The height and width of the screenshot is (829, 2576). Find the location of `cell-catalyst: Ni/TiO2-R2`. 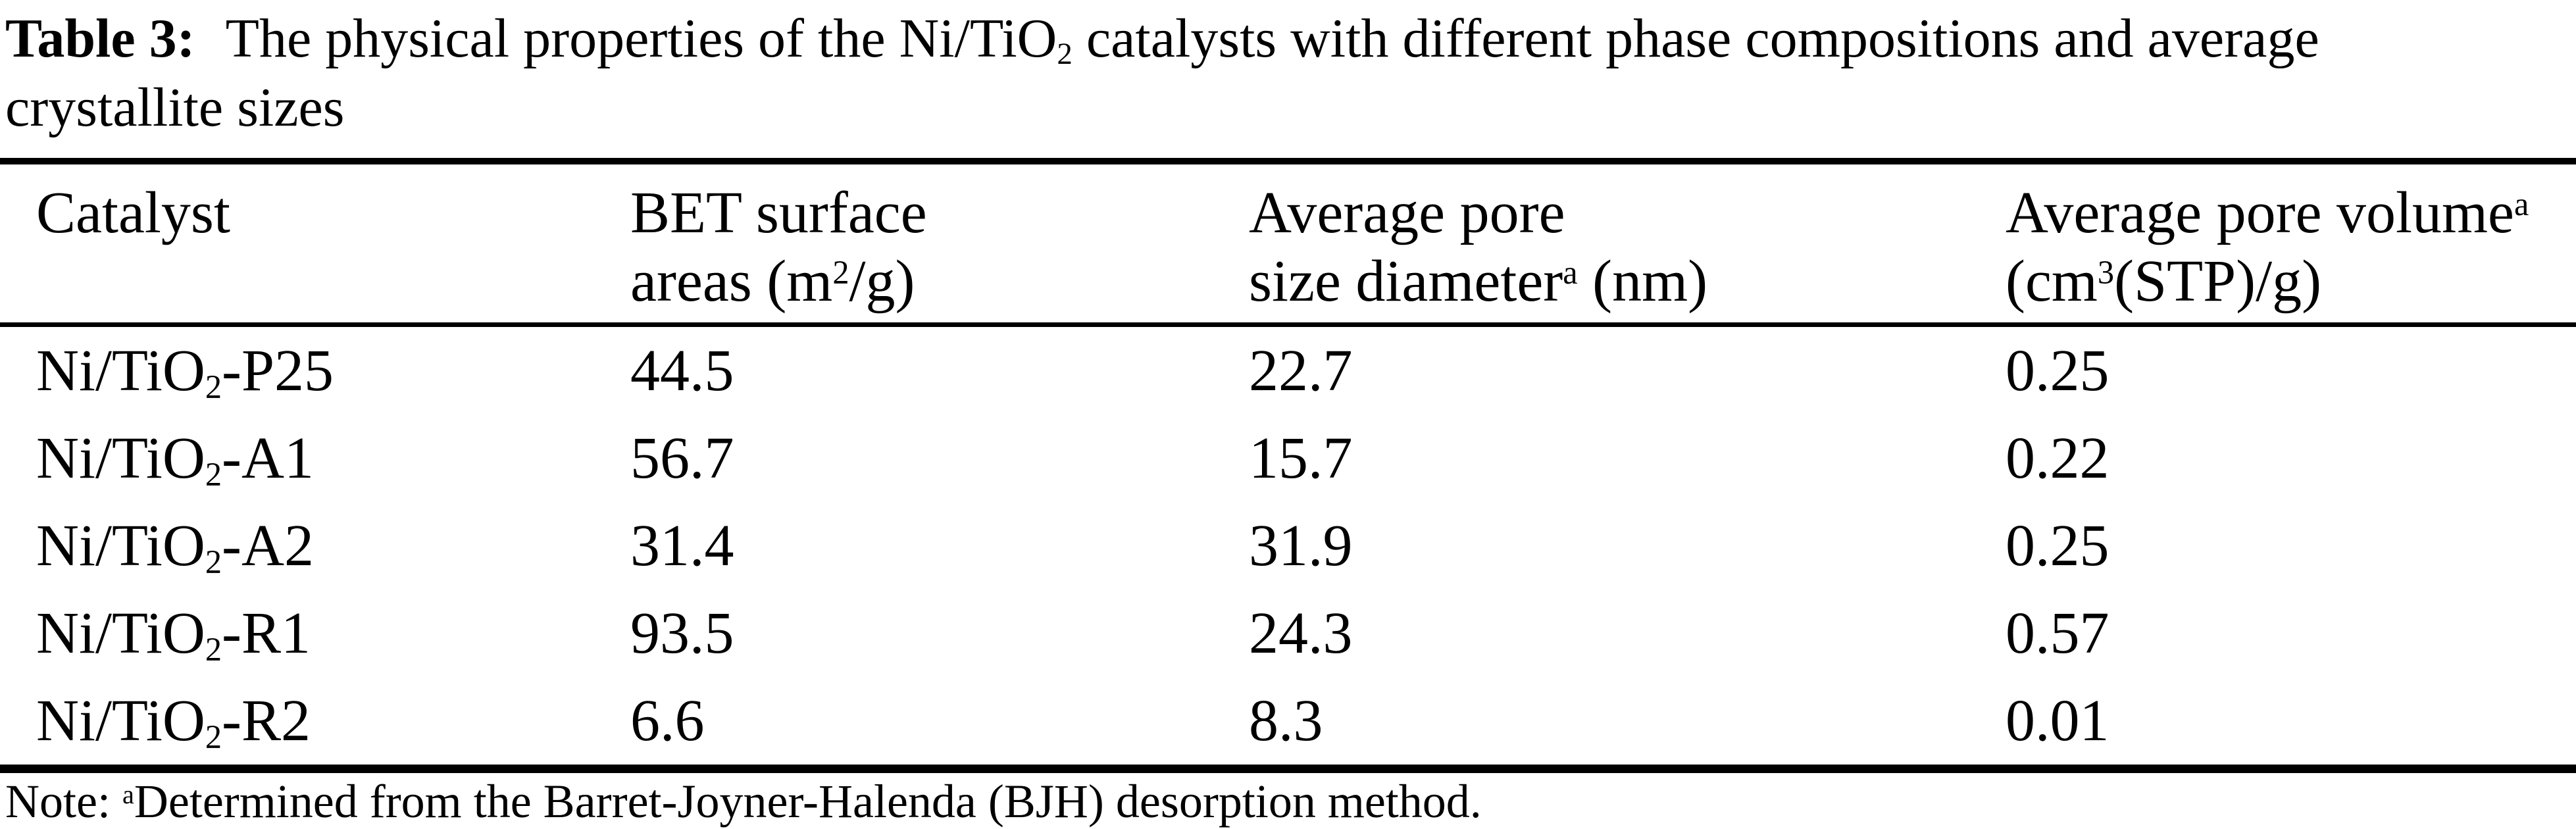

cell-catalyst: Ni/TiO2-R2 is located at coordinates (309, 723).